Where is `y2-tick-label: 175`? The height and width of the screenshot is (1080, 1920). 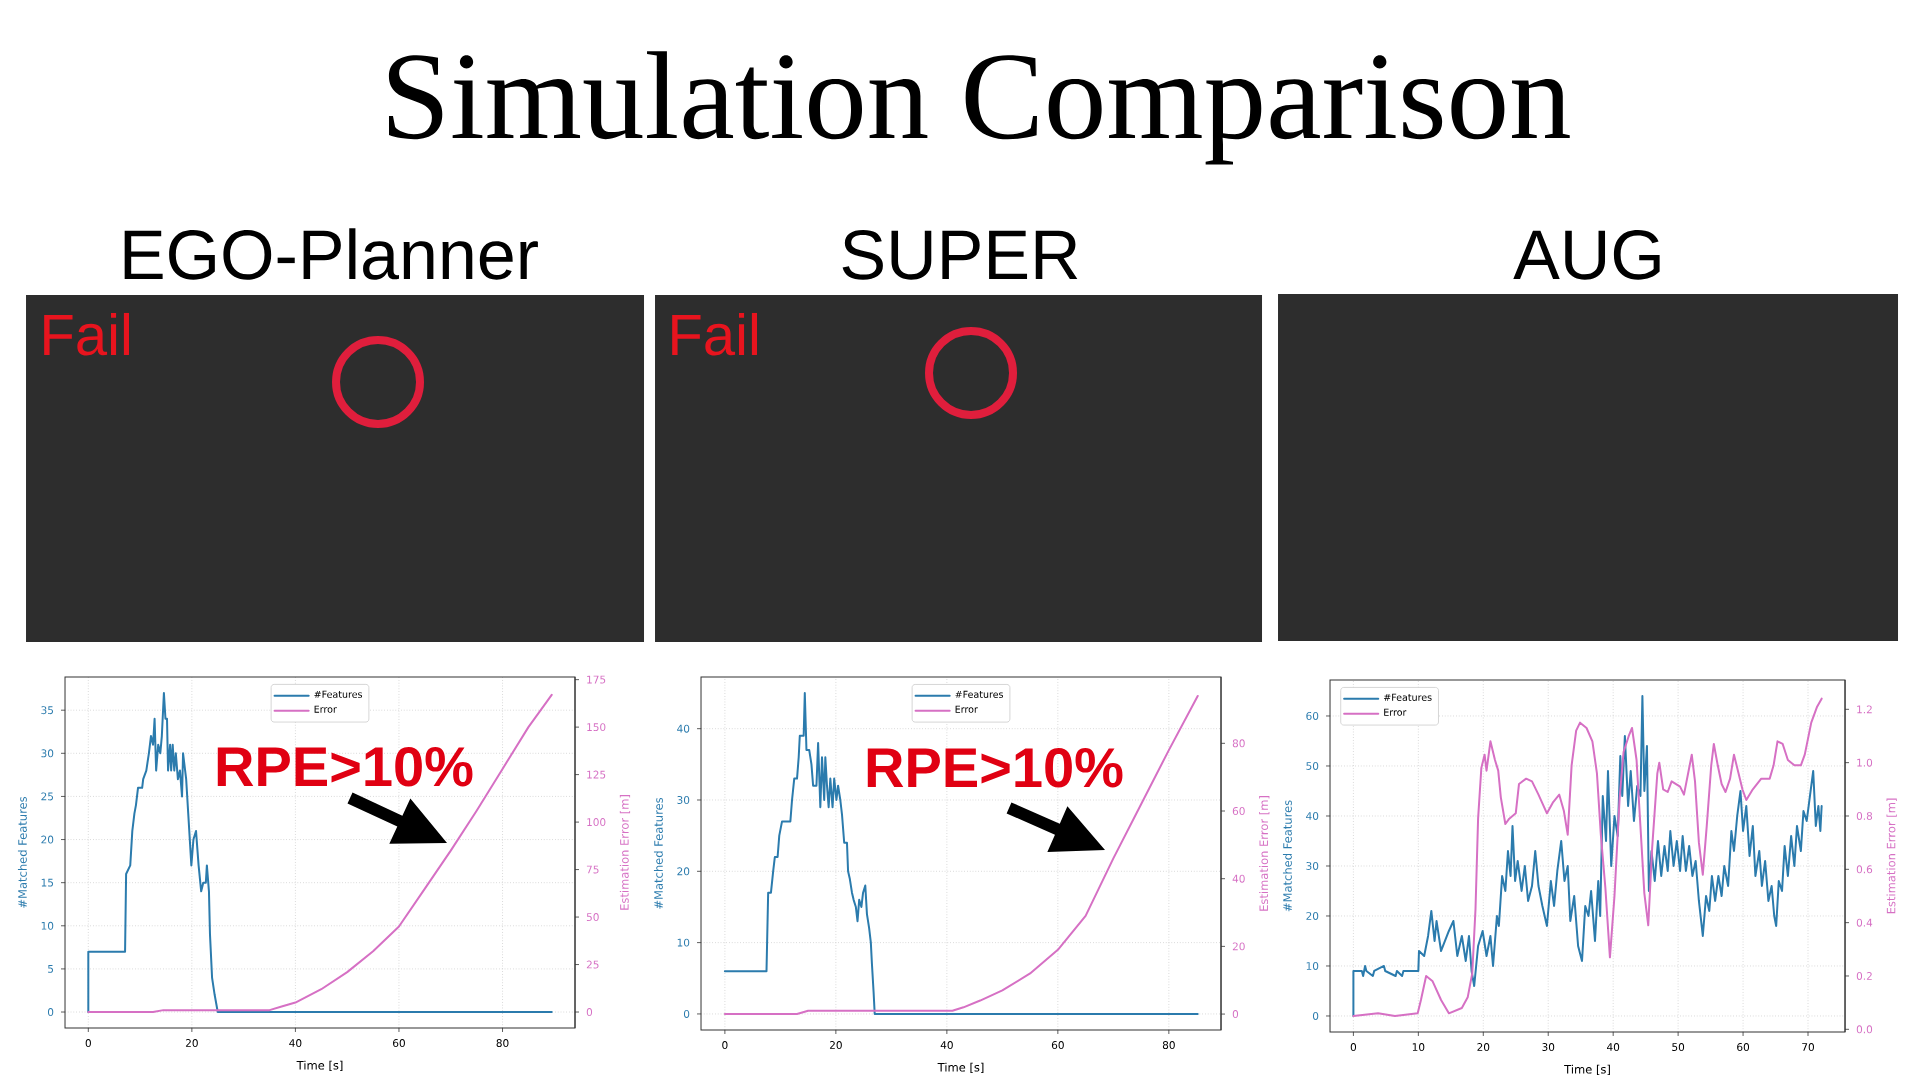
y2-tick-label: 175 is located at coordinates (596, 679).